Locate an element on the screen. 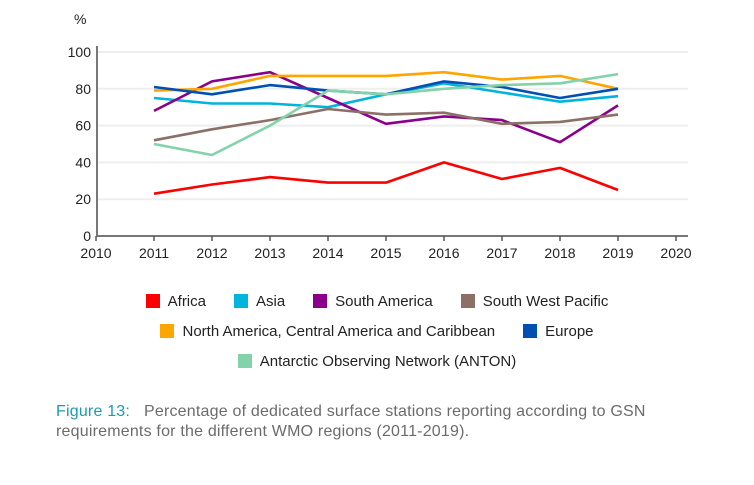 This screenshot has height=485, width=754. legend-item: South West Pacific is located at coordinates (534, 301).